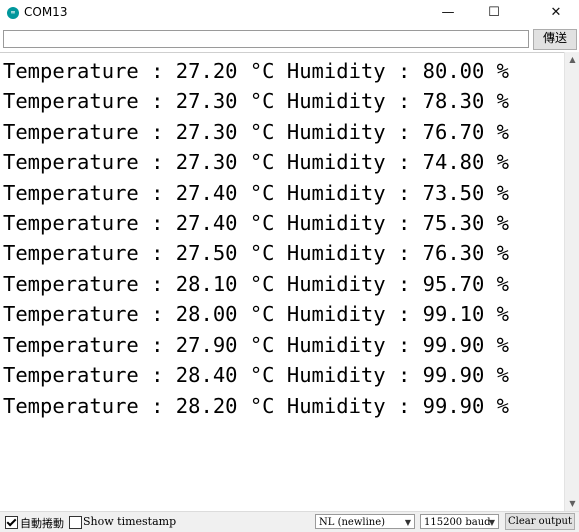 The height and width of the screenshot is (532, 579). Describe the element at coordinates (13, 13) in the screenshot. I see `arduino-icon: ∞` at that location.